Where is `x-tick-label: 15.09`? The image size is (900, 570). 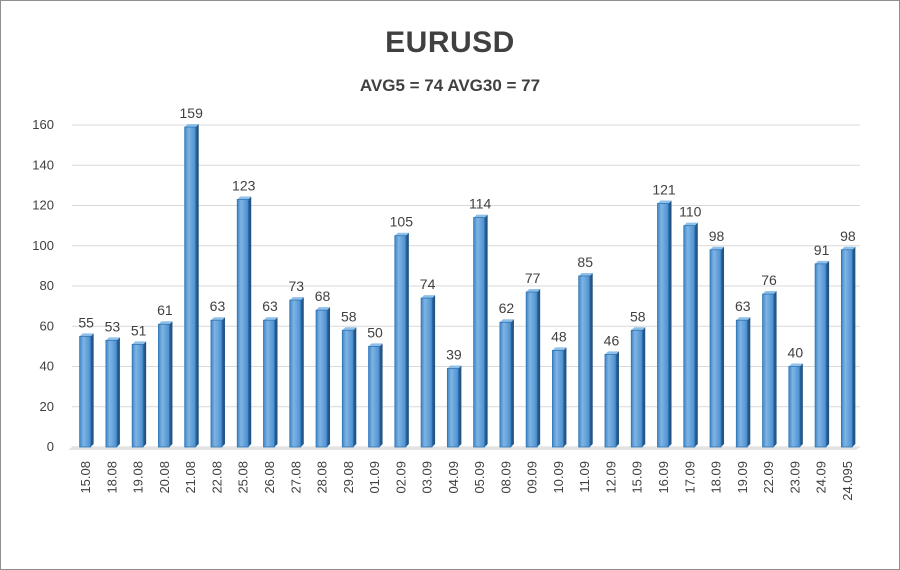
x-tick-label: 15.09 is located at coordinates (637, 477).